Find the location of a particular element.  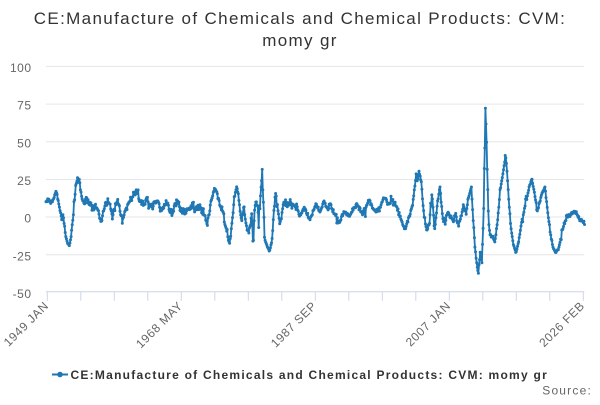

svg-text: 0 is located at coordinates (27, 219).